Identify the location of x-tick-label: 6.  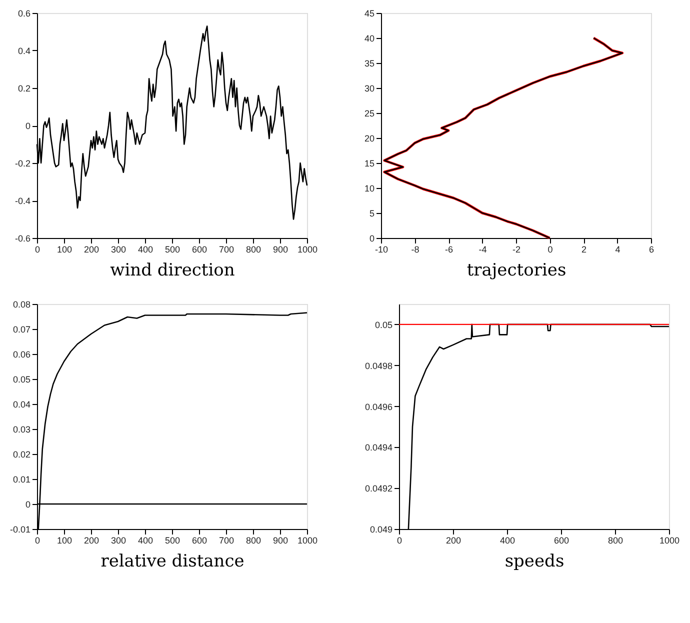
(651, 249).